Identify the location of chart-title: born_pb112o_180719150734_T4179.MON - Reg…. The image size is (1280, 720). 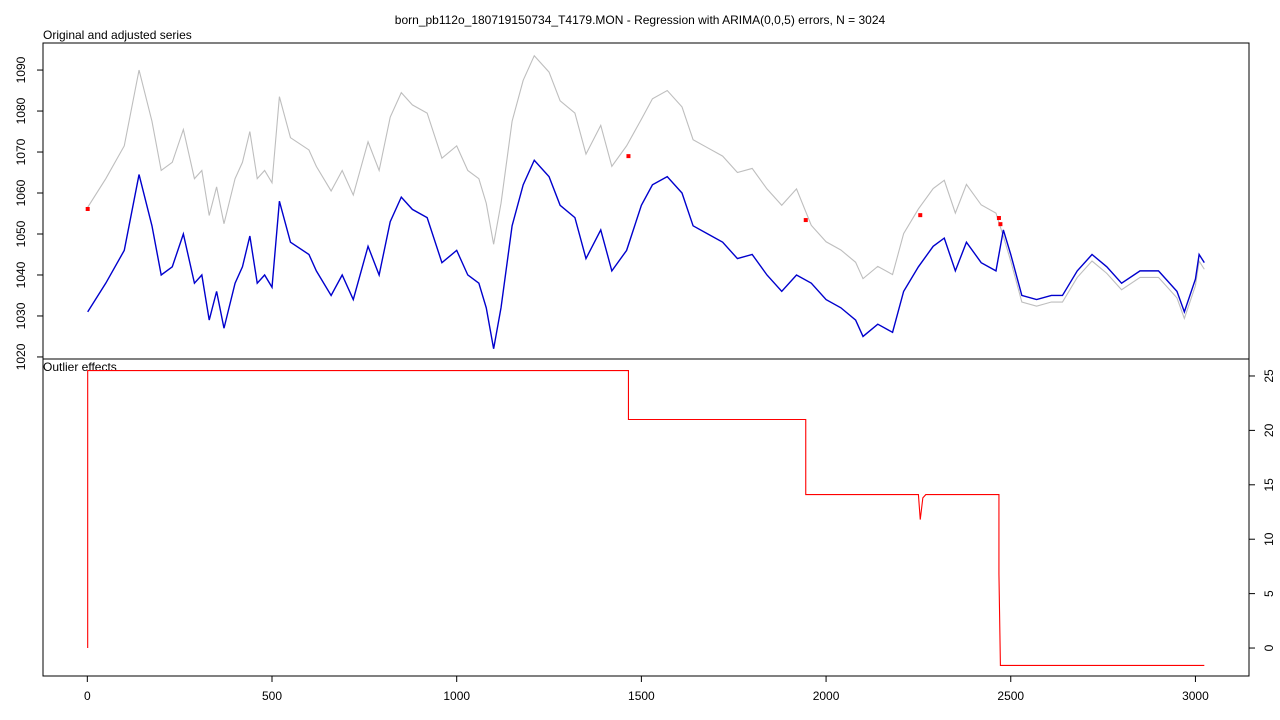
(640, 20).